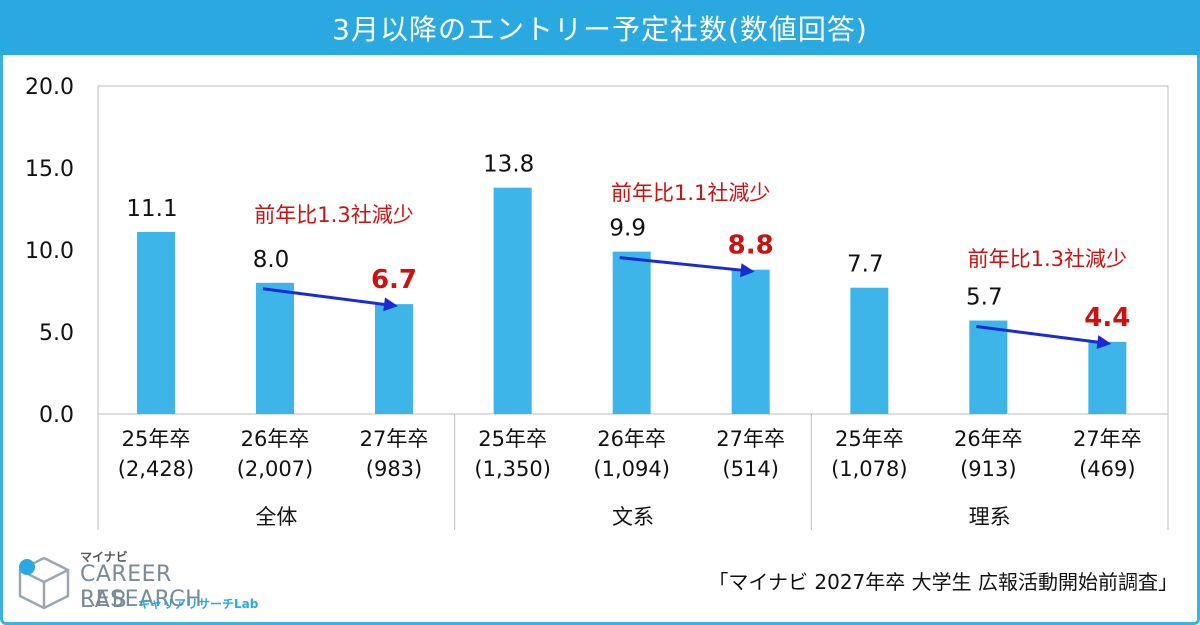  Describe the element at coordinates (750, 469) in the screenshot. I see `x-tick-label: (514)` at that location.